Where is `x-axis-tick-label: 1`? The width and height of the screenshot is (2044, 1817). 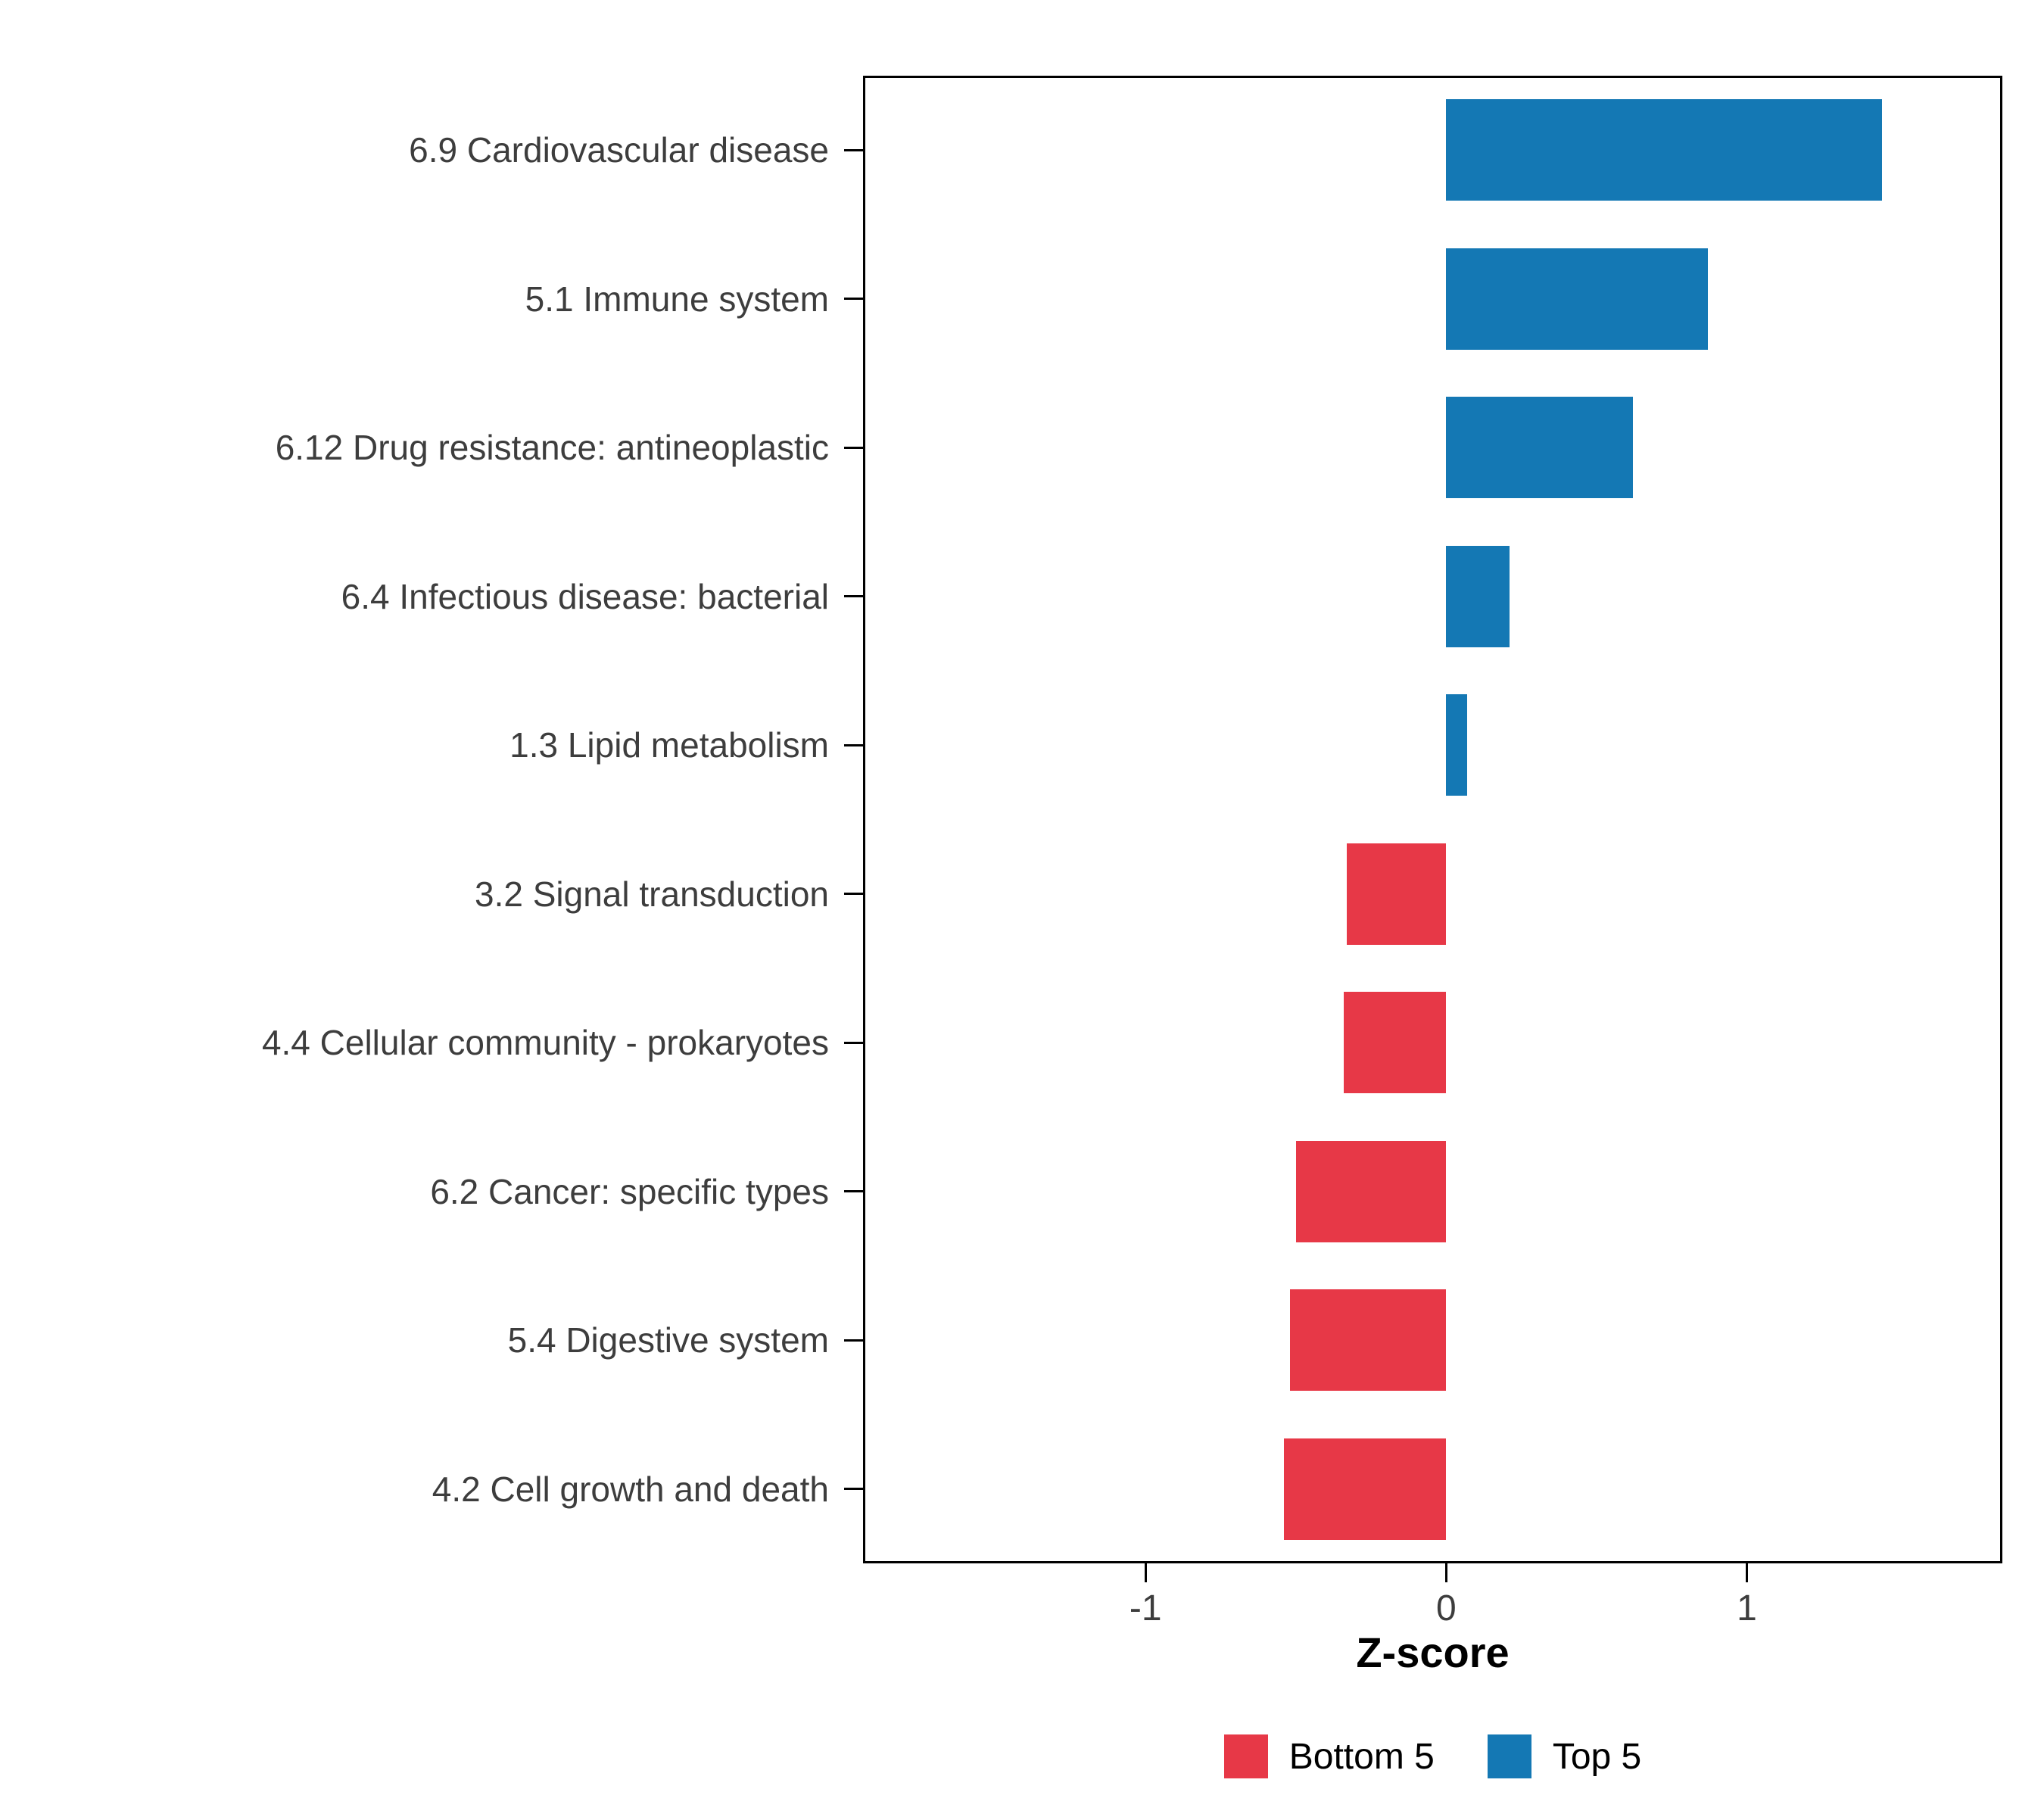
x-axis-tick-label: 1 is located at coordinates (1747, 1608).